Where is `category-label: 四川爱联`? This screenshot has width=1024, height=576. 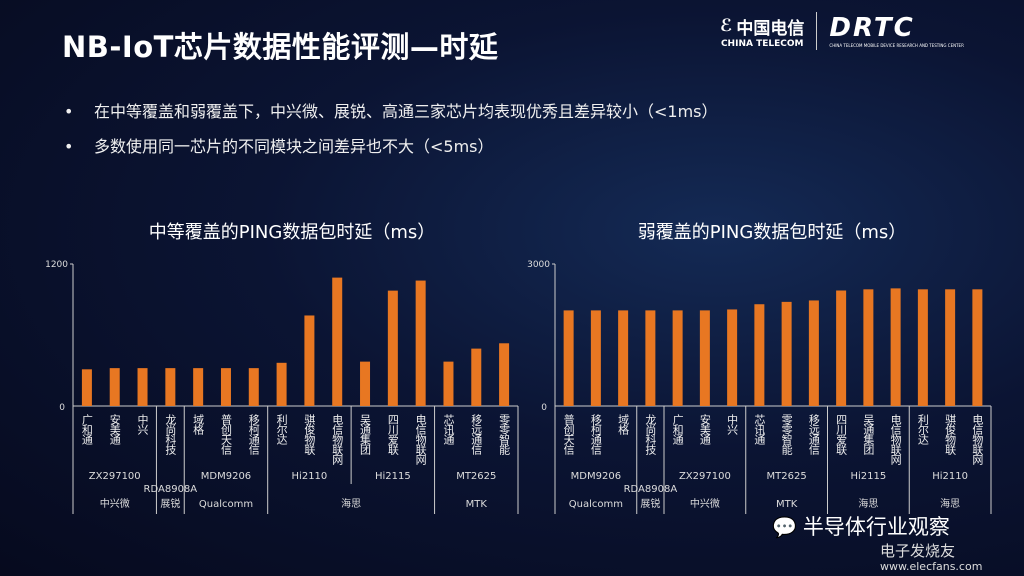 category-label: 四川爱联 is located at coordinates (841, 435).